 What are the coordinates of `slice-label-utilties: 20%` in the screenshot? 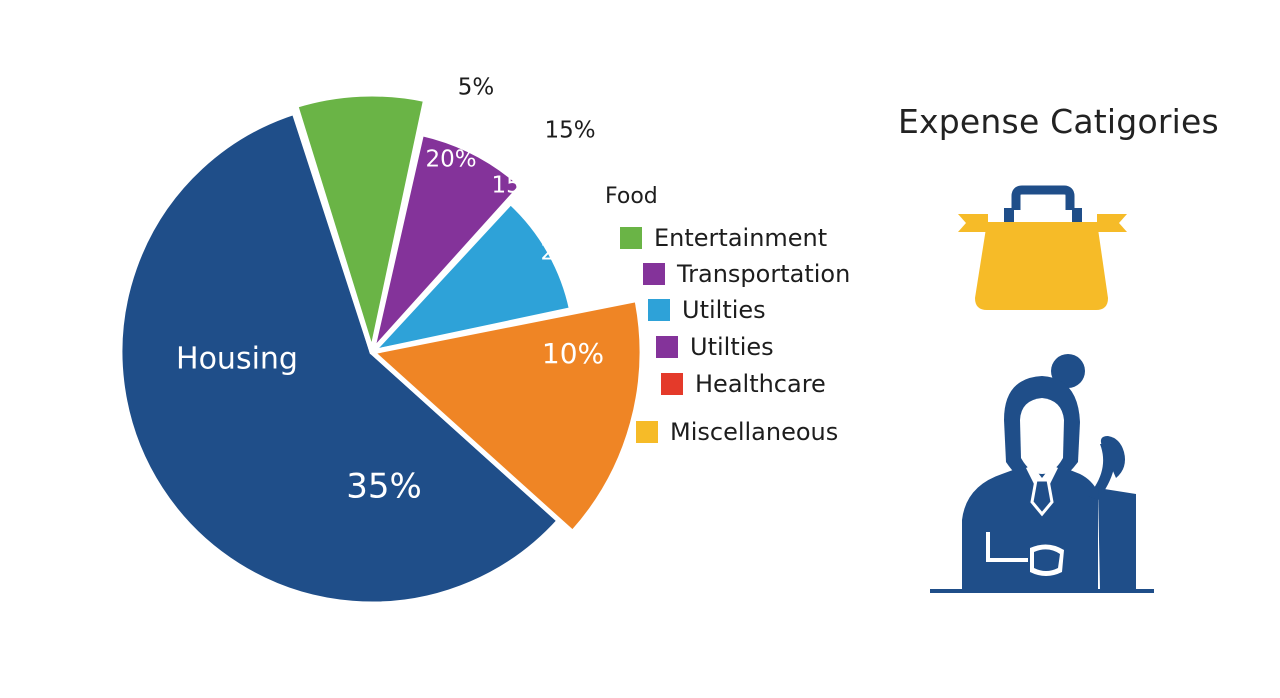 It's located at (565, 253).